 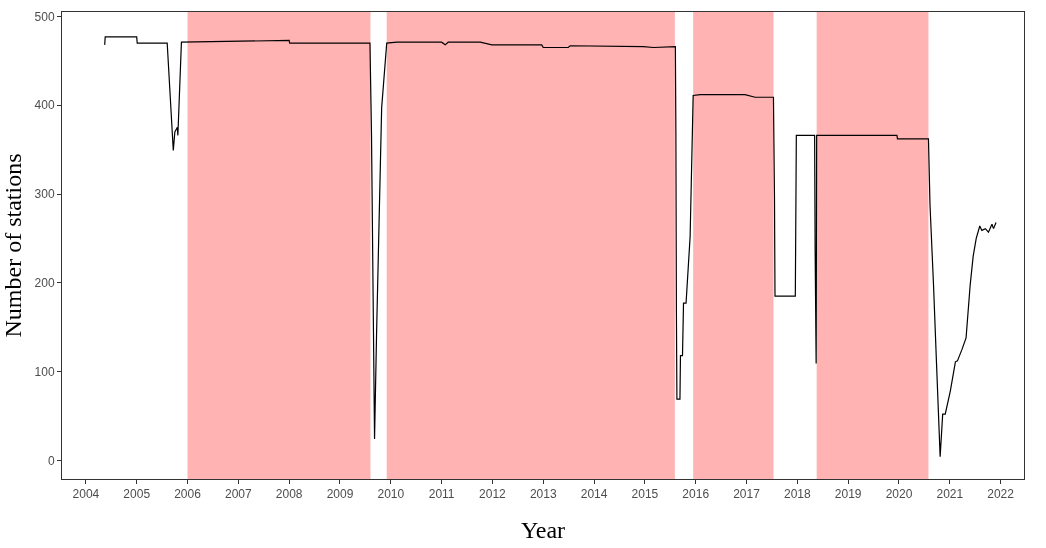 What do you see at coordinates (696, 494) in the screenshot?
I see `x-tick-label: 2016` at bounding box center [696, 494].